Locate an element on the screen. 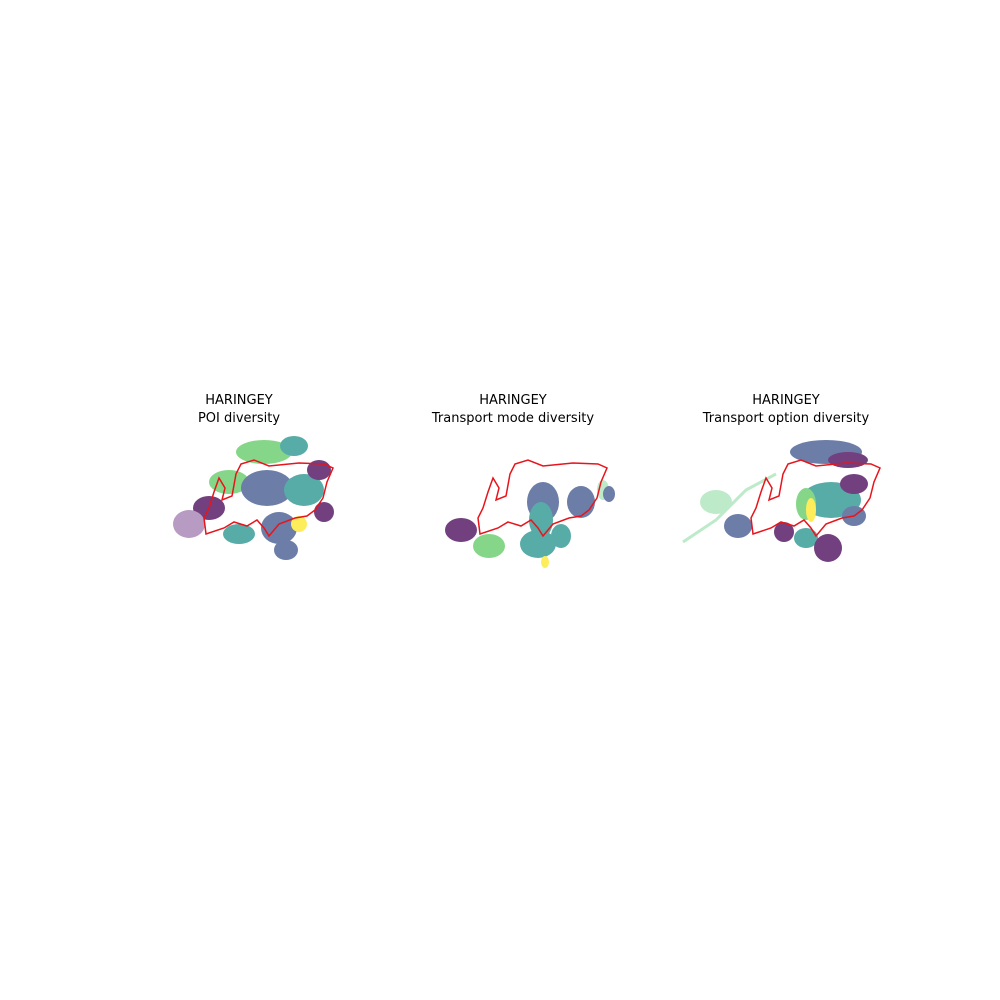  panel-title: HARINGEY Transport option diversity is located at coordinates (786, 410).